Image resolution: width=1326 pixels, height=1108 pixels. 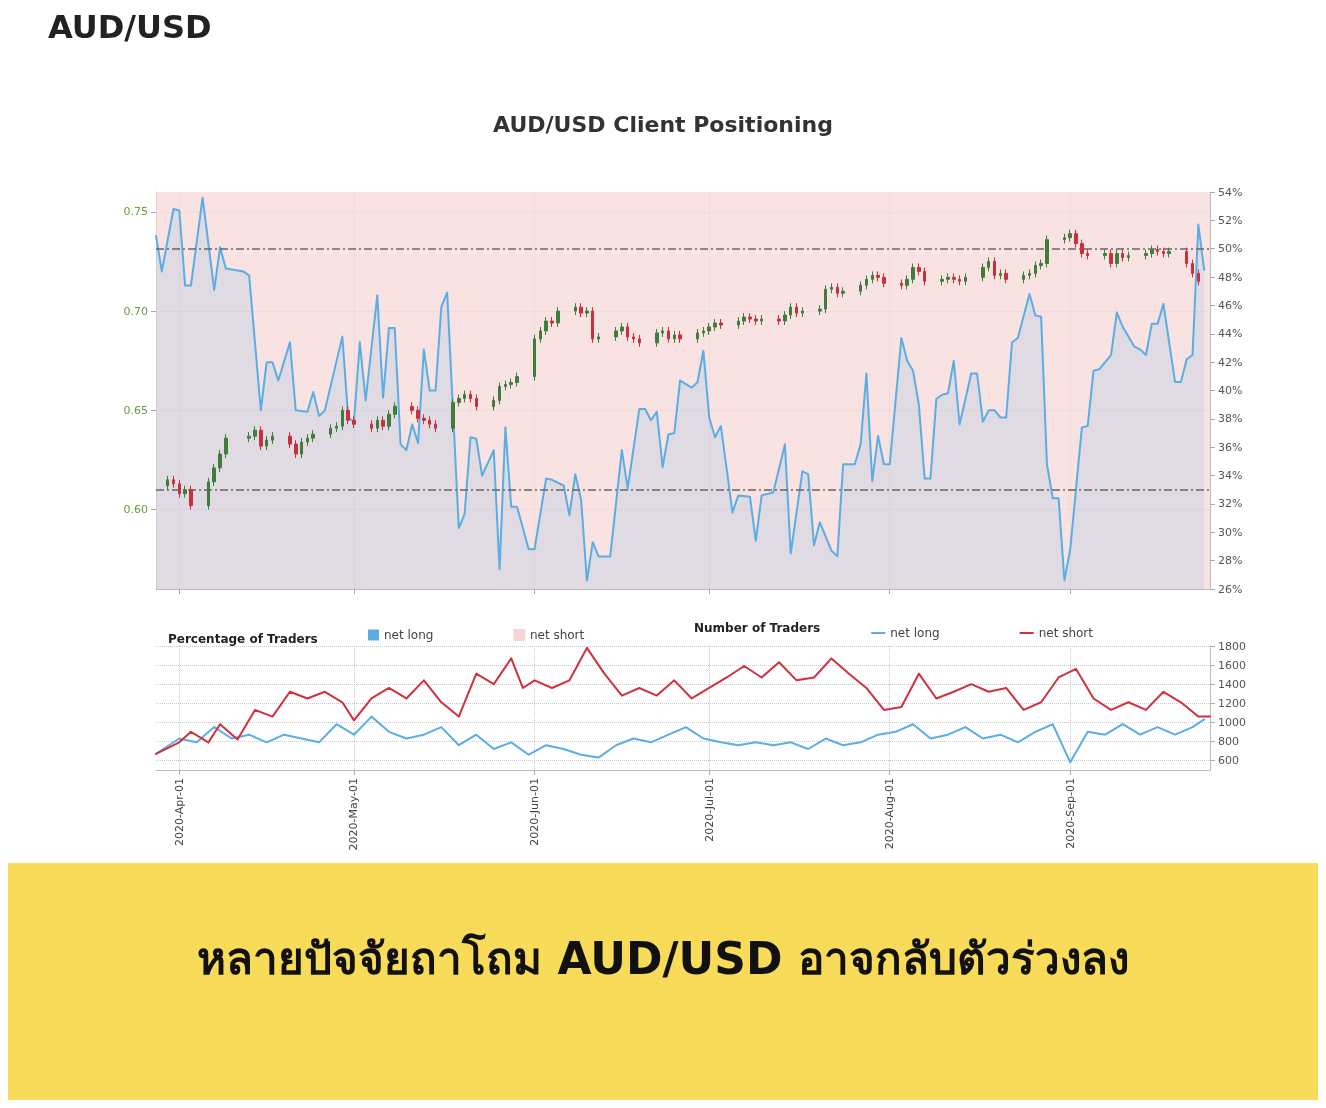 What do you see at coordinates (1230, 504) in the screenshot?
I see `y2-tick-label: 32%` at bounding box center [1230, 504].